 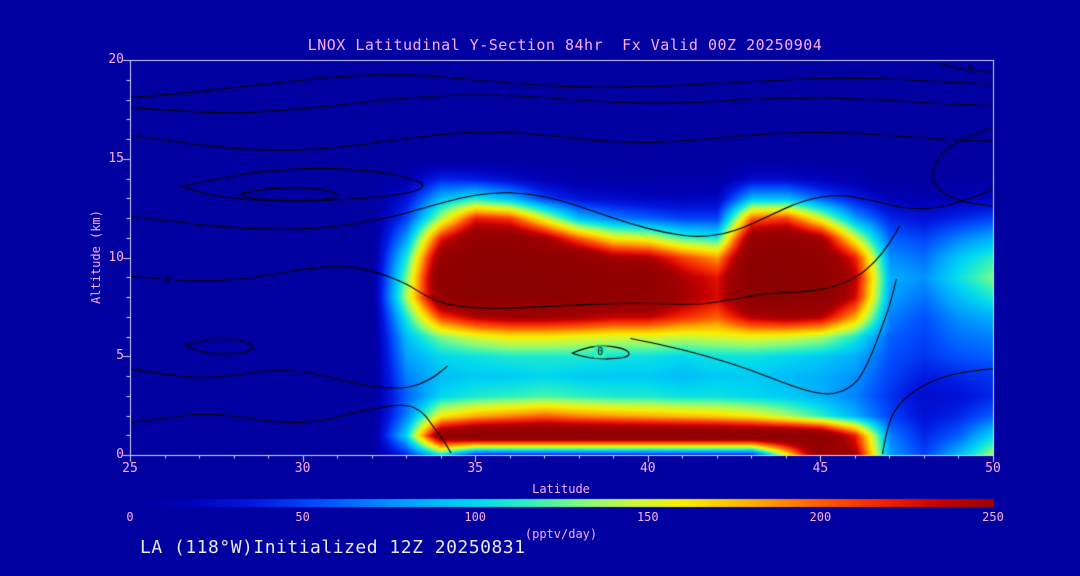 I want to click on x-tick-label: 50, so click(x=993, y=468).